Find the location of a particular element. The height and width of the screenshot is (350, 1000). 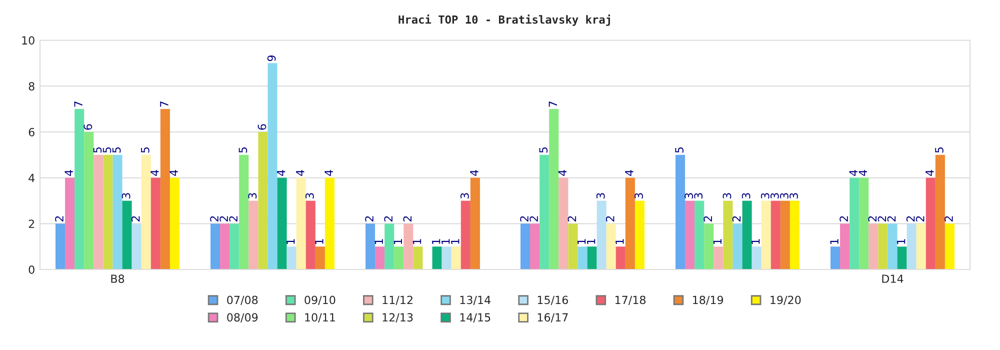

y-tick-label: 10 is located at coordinates (28, 40).